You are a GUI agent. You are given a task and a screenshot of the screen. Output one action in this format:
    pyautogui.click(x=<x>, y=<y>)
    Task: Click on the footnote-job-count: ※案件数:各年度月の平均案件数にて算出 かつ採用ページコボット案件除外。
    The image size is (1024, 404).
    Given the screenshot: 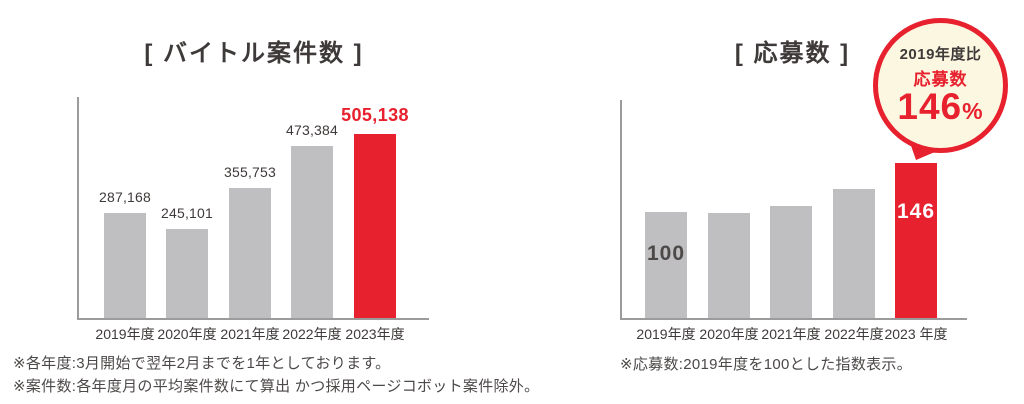 What is the action you would take?
    pyautogui.click(x=276, y=386)
    